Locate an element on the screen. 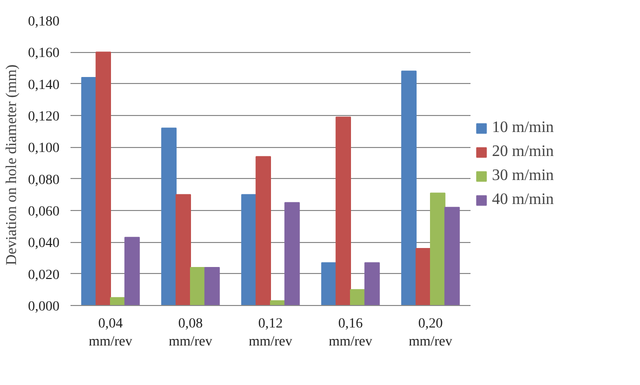 The width and height of the screenshot is (640, 385). y-tick-label: 0,020 is located at coordinates (44, 275).